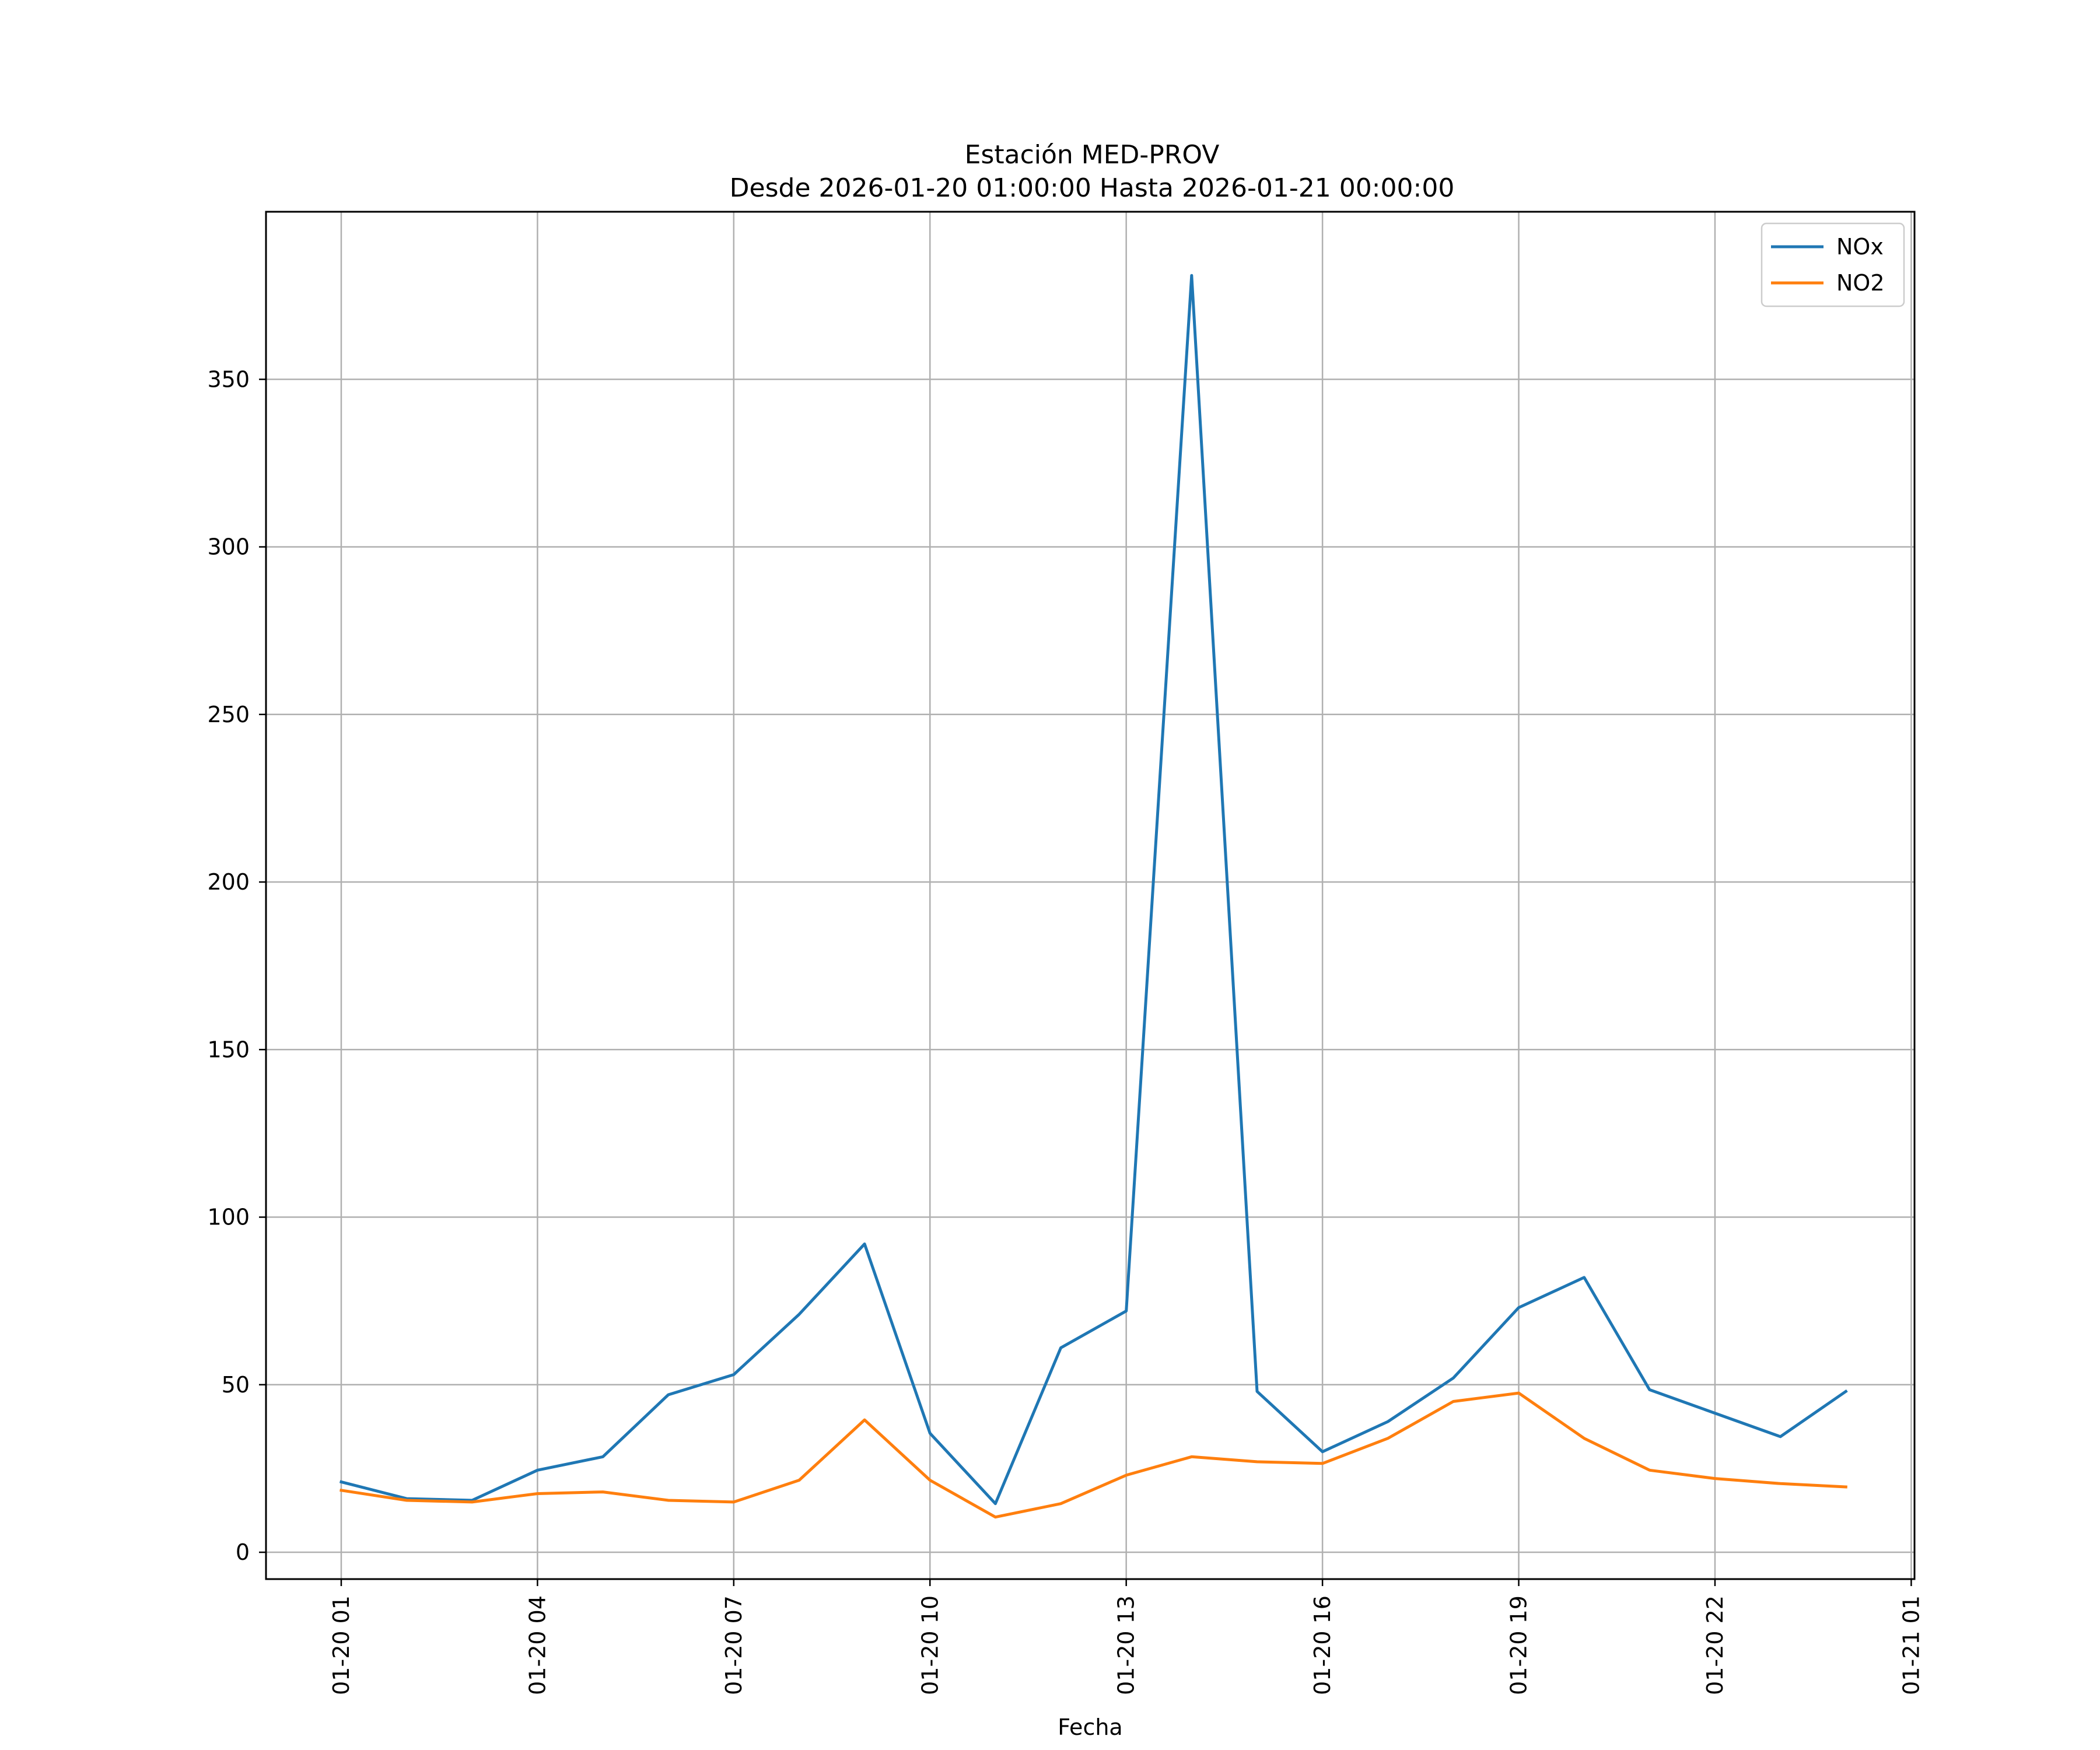  Describe the element at coordinates (228, 882) in the screenshot. I see `y-tick-label: 200` at that location.